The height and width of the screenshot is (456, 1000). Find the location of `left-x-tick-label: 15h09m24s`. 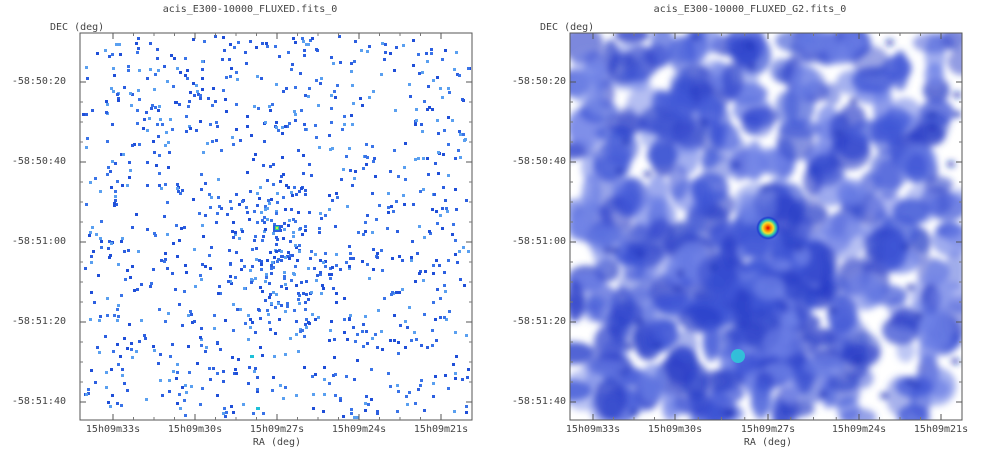

left-x-tick-label: 15h09m24s is located at coordinates (359, 429).